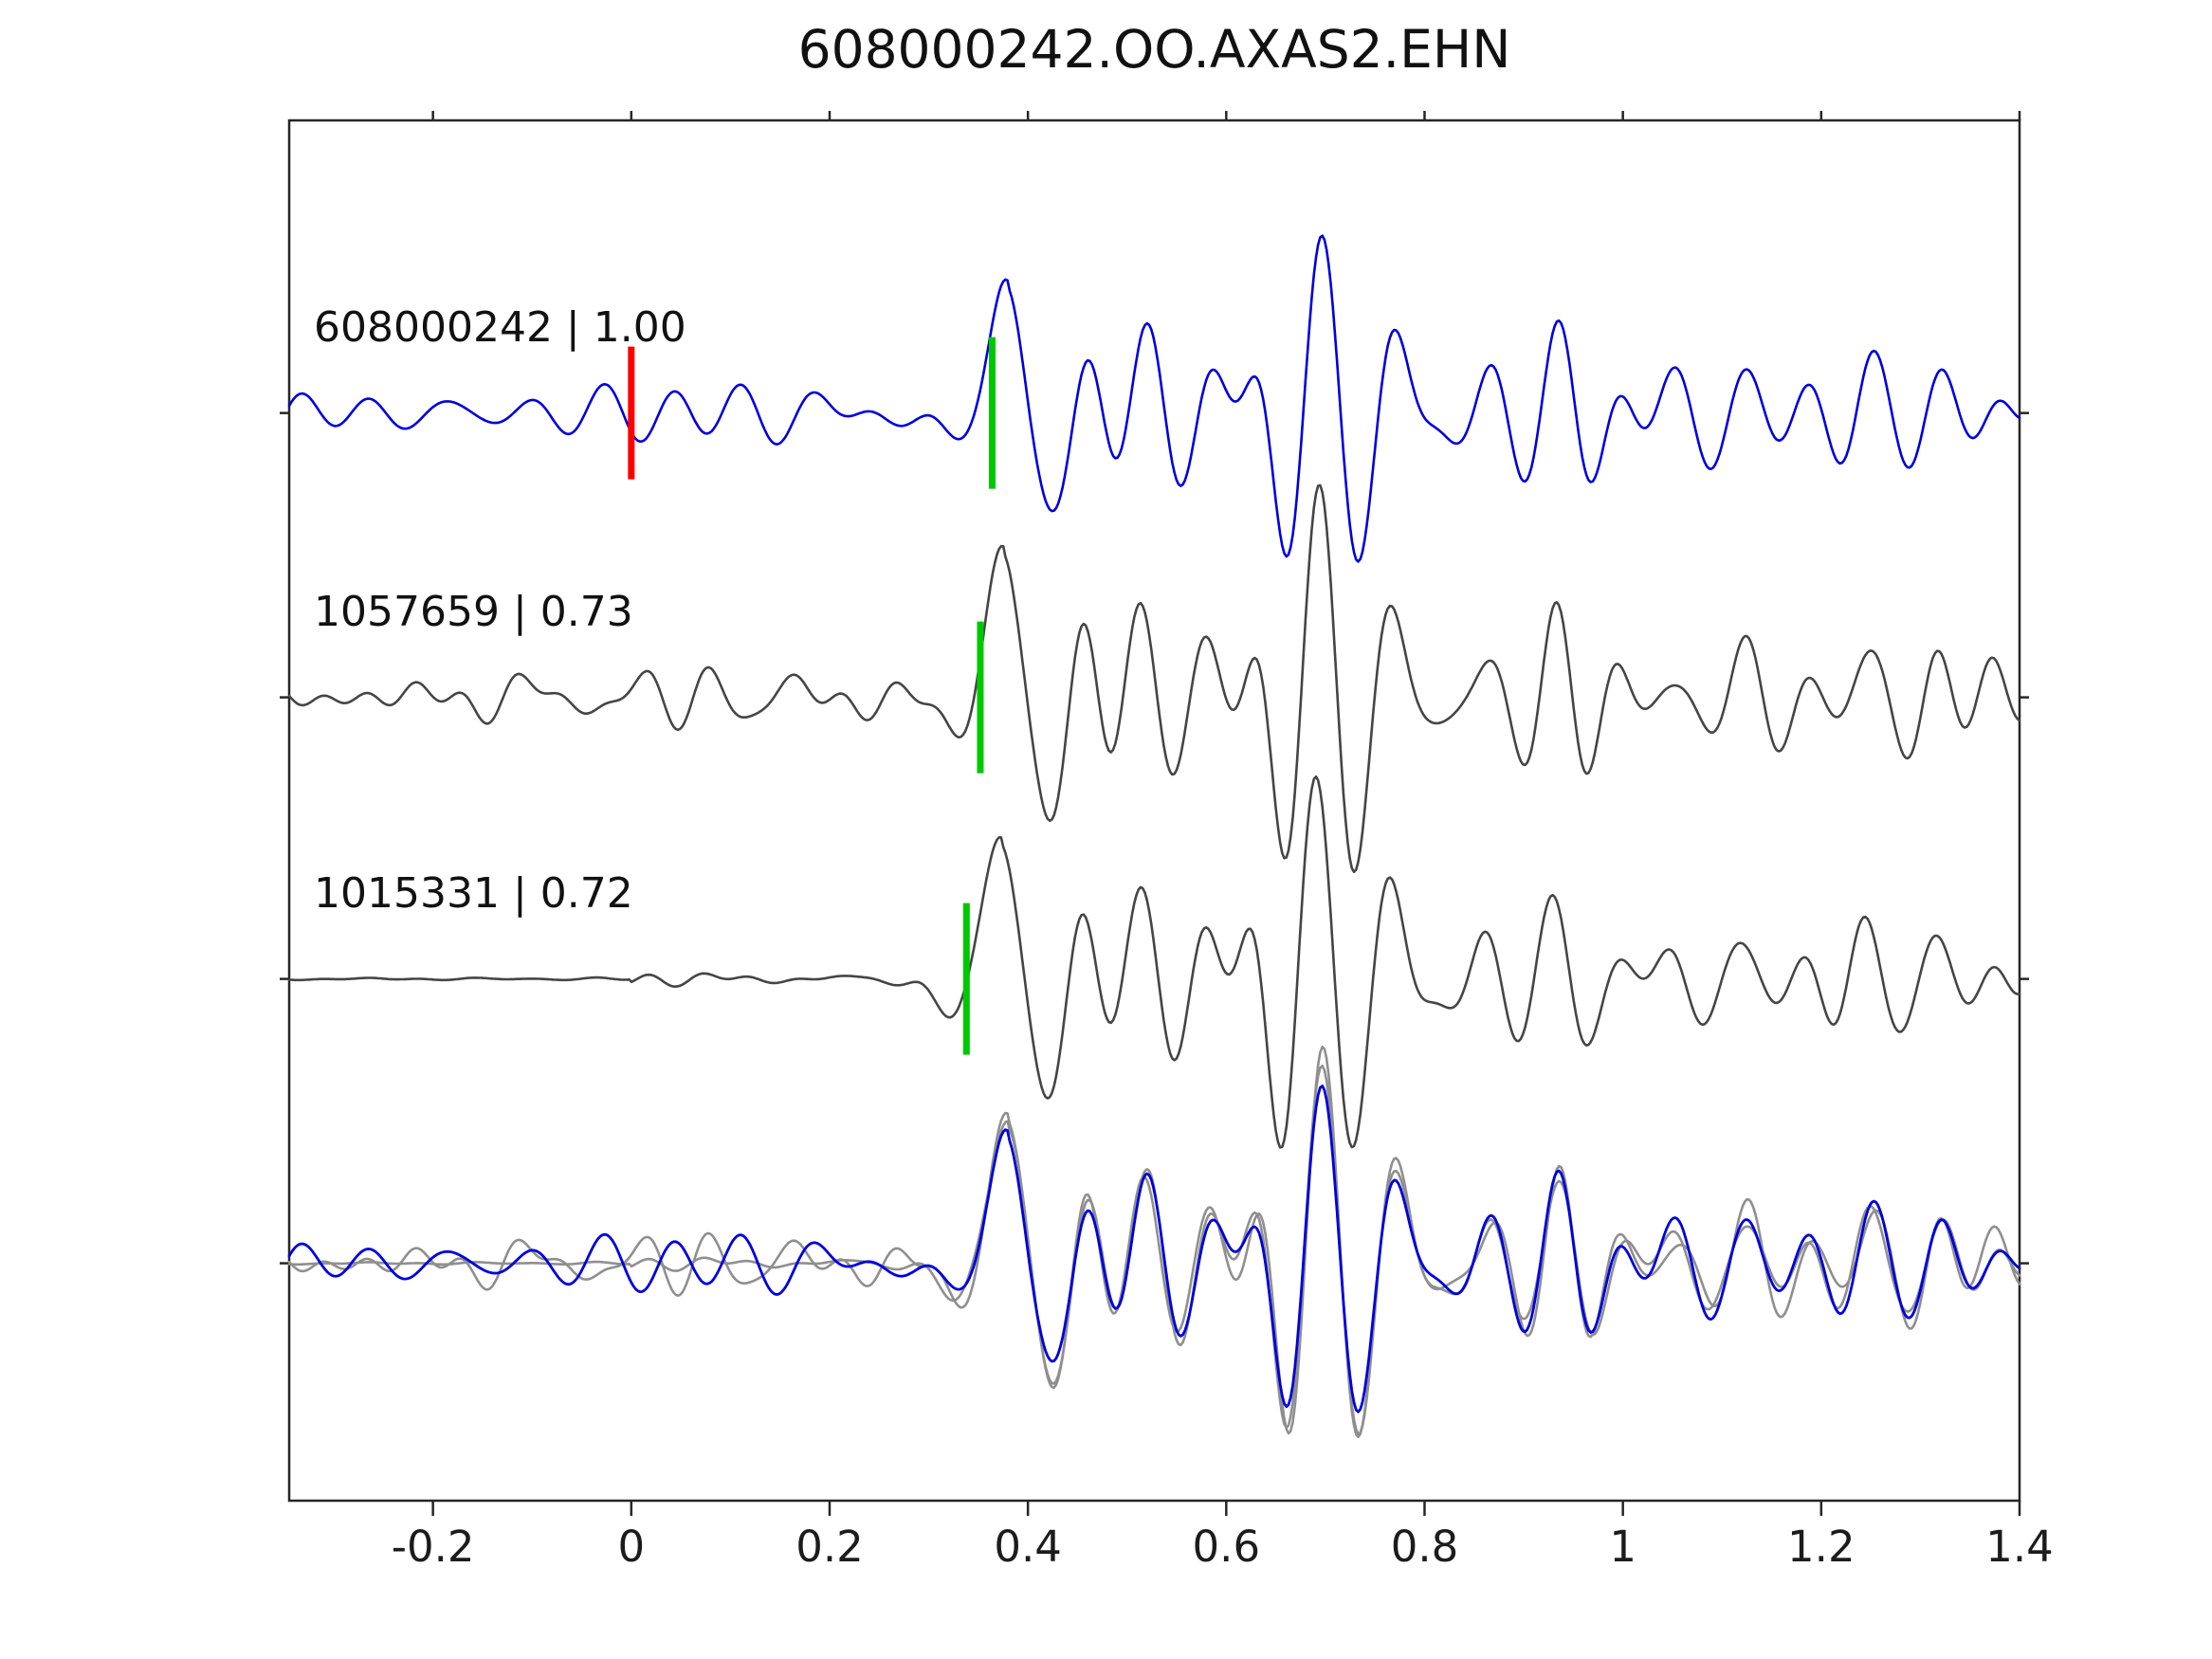 The height and width of the screenshot is (1659, 2212). I want to click on x-tick-label: 0, so click(631, 1547).